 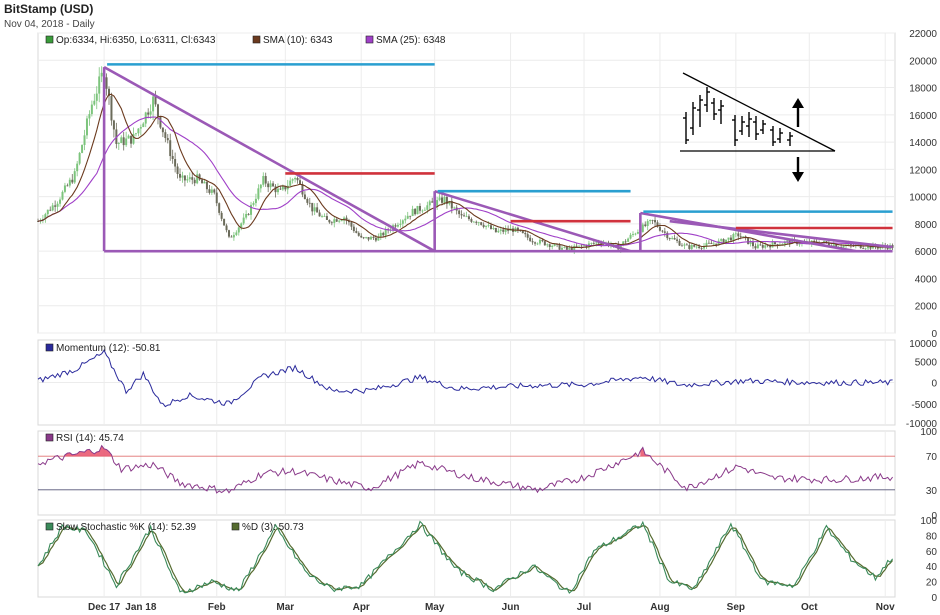 What do you see at coordinates (932, 567) in the screenshot?
I see `stoch-y-tick-label: 40` at bounding box center [932, 567].